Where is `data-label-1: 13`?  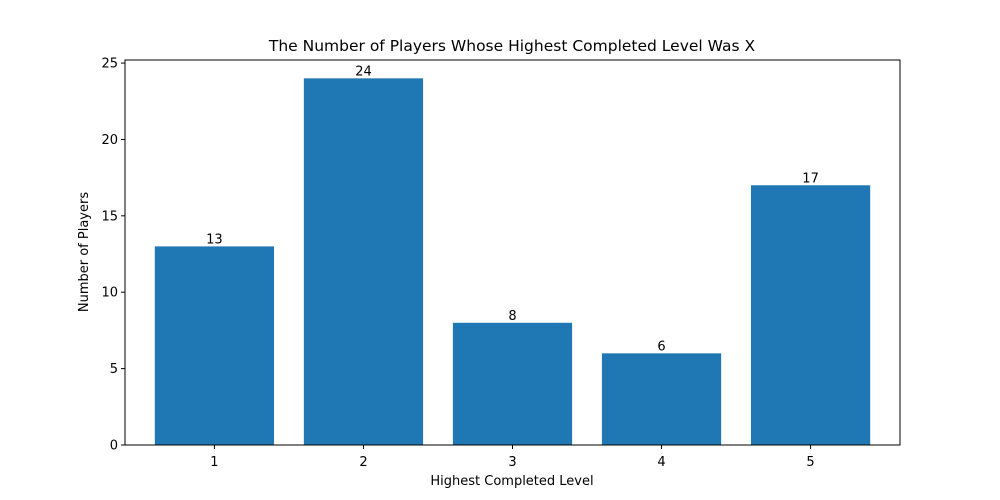
data-label-1: 13 is located at coordinates (214, 239).